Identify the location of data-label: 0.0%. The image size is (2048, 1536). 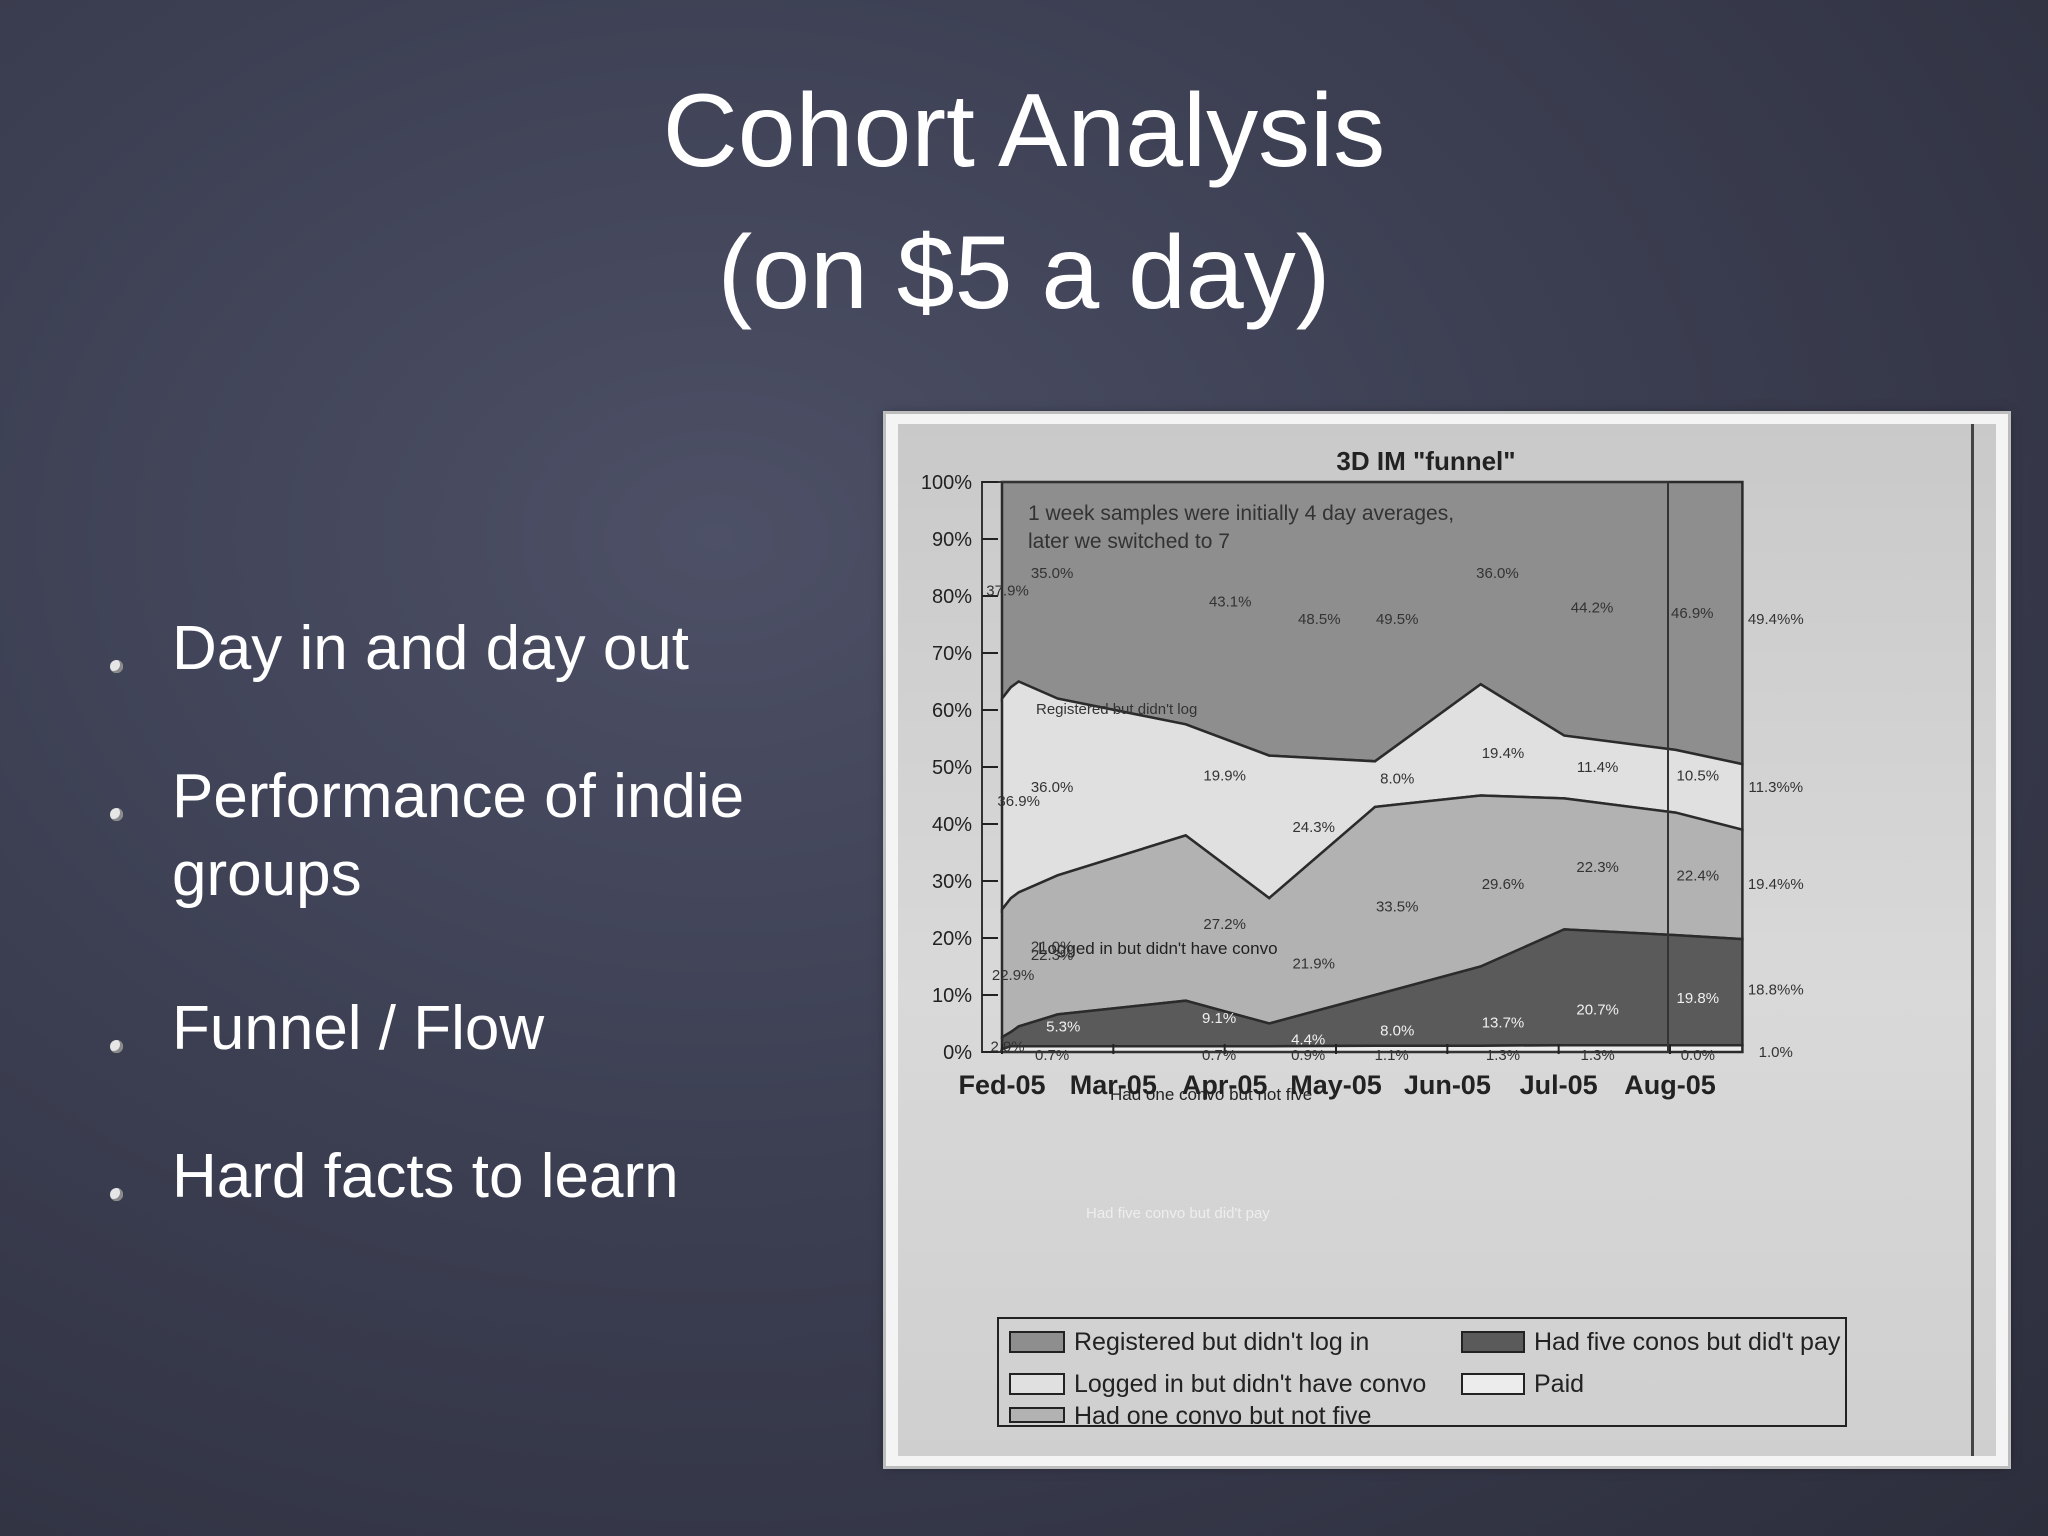
(1698, 1055).